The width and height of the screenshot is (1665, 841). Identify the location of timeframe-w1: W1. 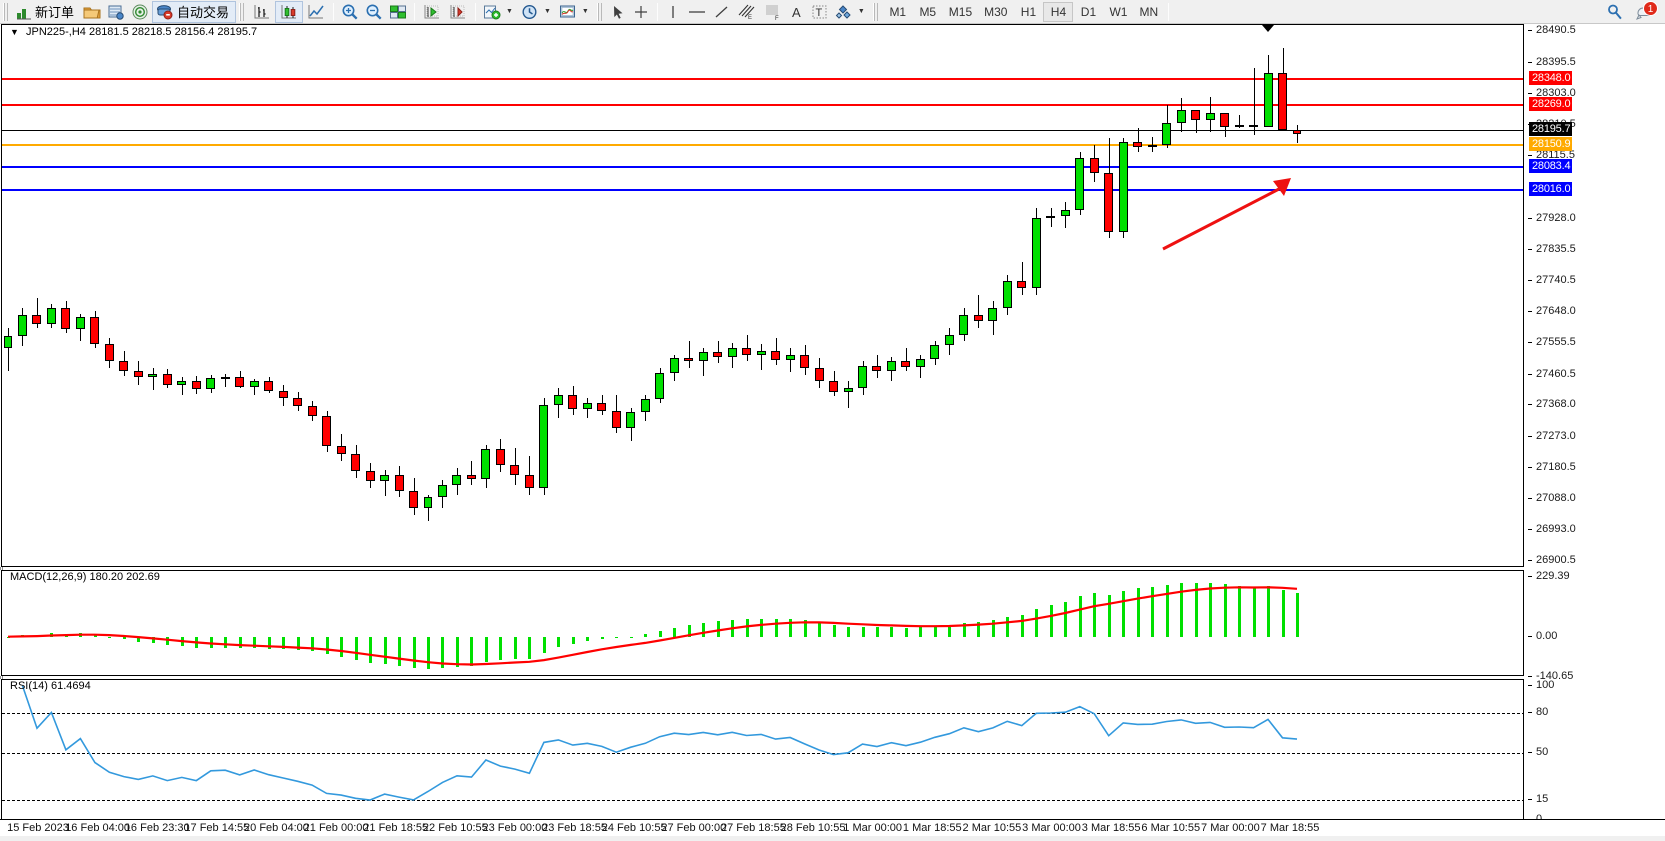
(1118, 11).